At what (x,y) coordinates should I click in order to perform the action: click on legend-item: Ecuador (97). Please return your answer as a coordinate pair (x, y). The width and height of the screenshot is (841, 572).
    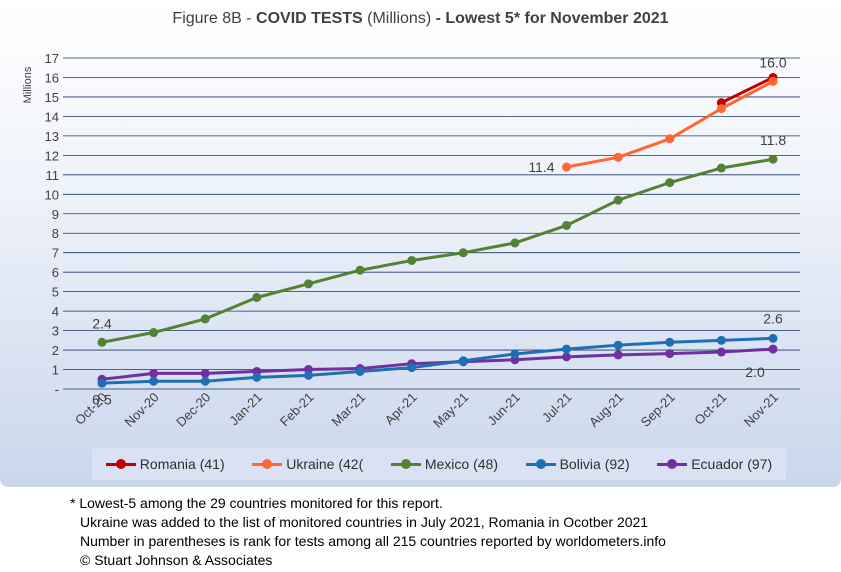
    Looking at the image, I should click on (714, 464).